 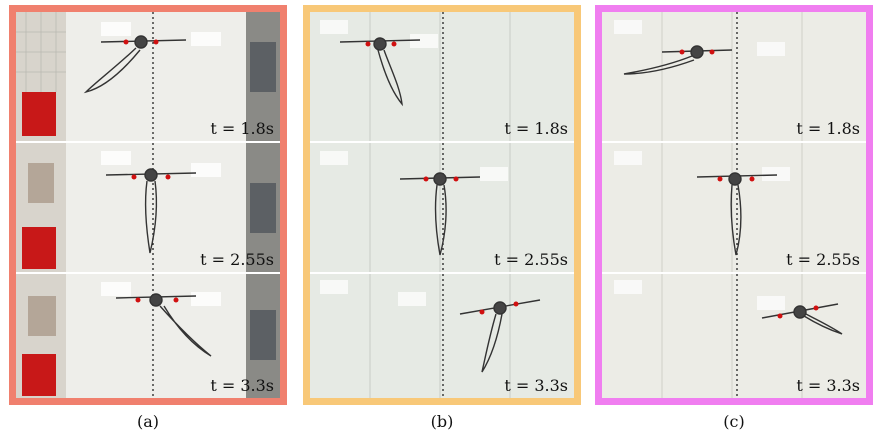 I want to click on caption-b: (b), so click(x=442, y=421).